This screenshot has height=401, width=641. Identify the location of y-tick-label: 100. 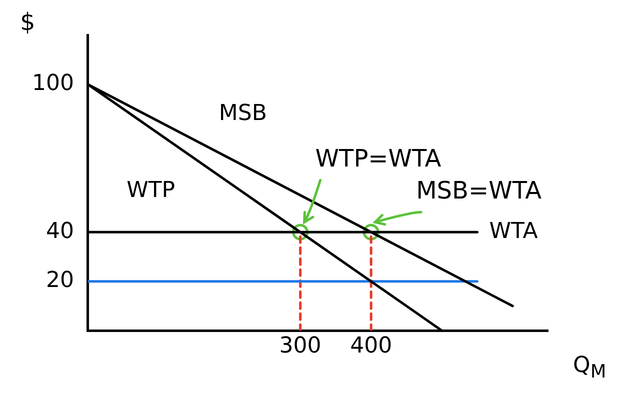
(53, 83).